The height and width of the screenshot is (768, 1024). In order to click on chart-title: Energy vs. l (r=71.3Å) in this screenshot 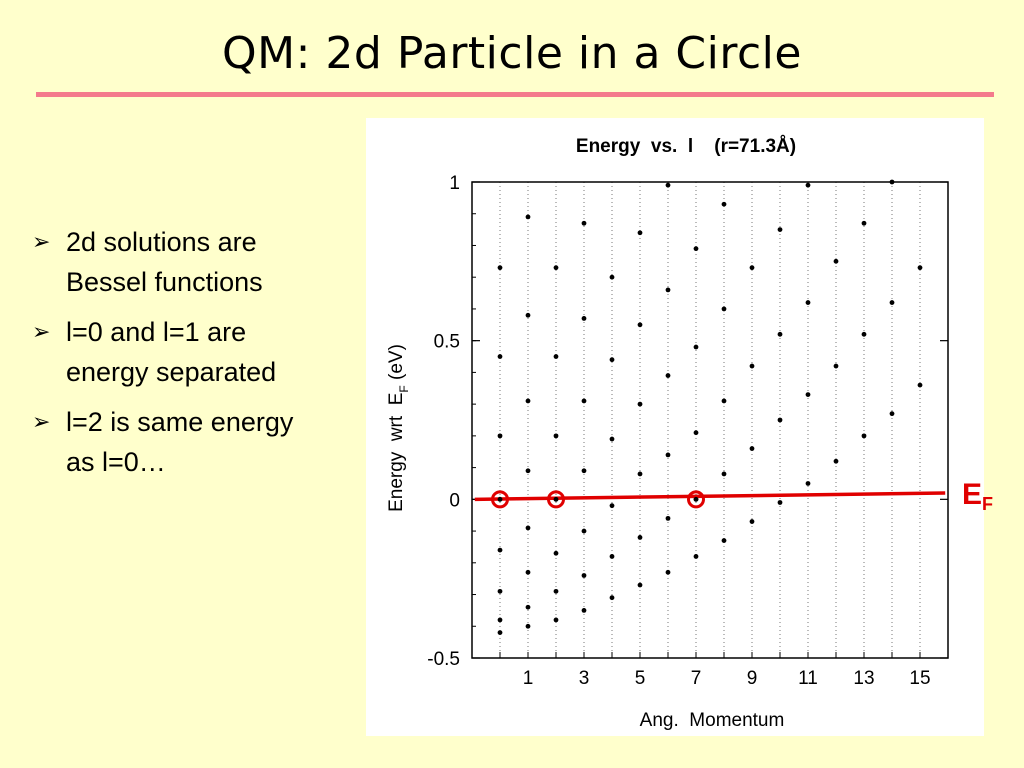, I will do `click(686, 146)`.